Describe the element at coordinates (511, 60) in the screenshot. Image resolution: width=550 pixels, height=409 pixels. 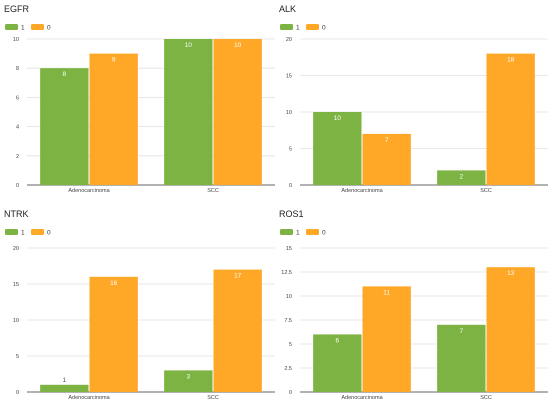
I see `data-label: 18` at that location.